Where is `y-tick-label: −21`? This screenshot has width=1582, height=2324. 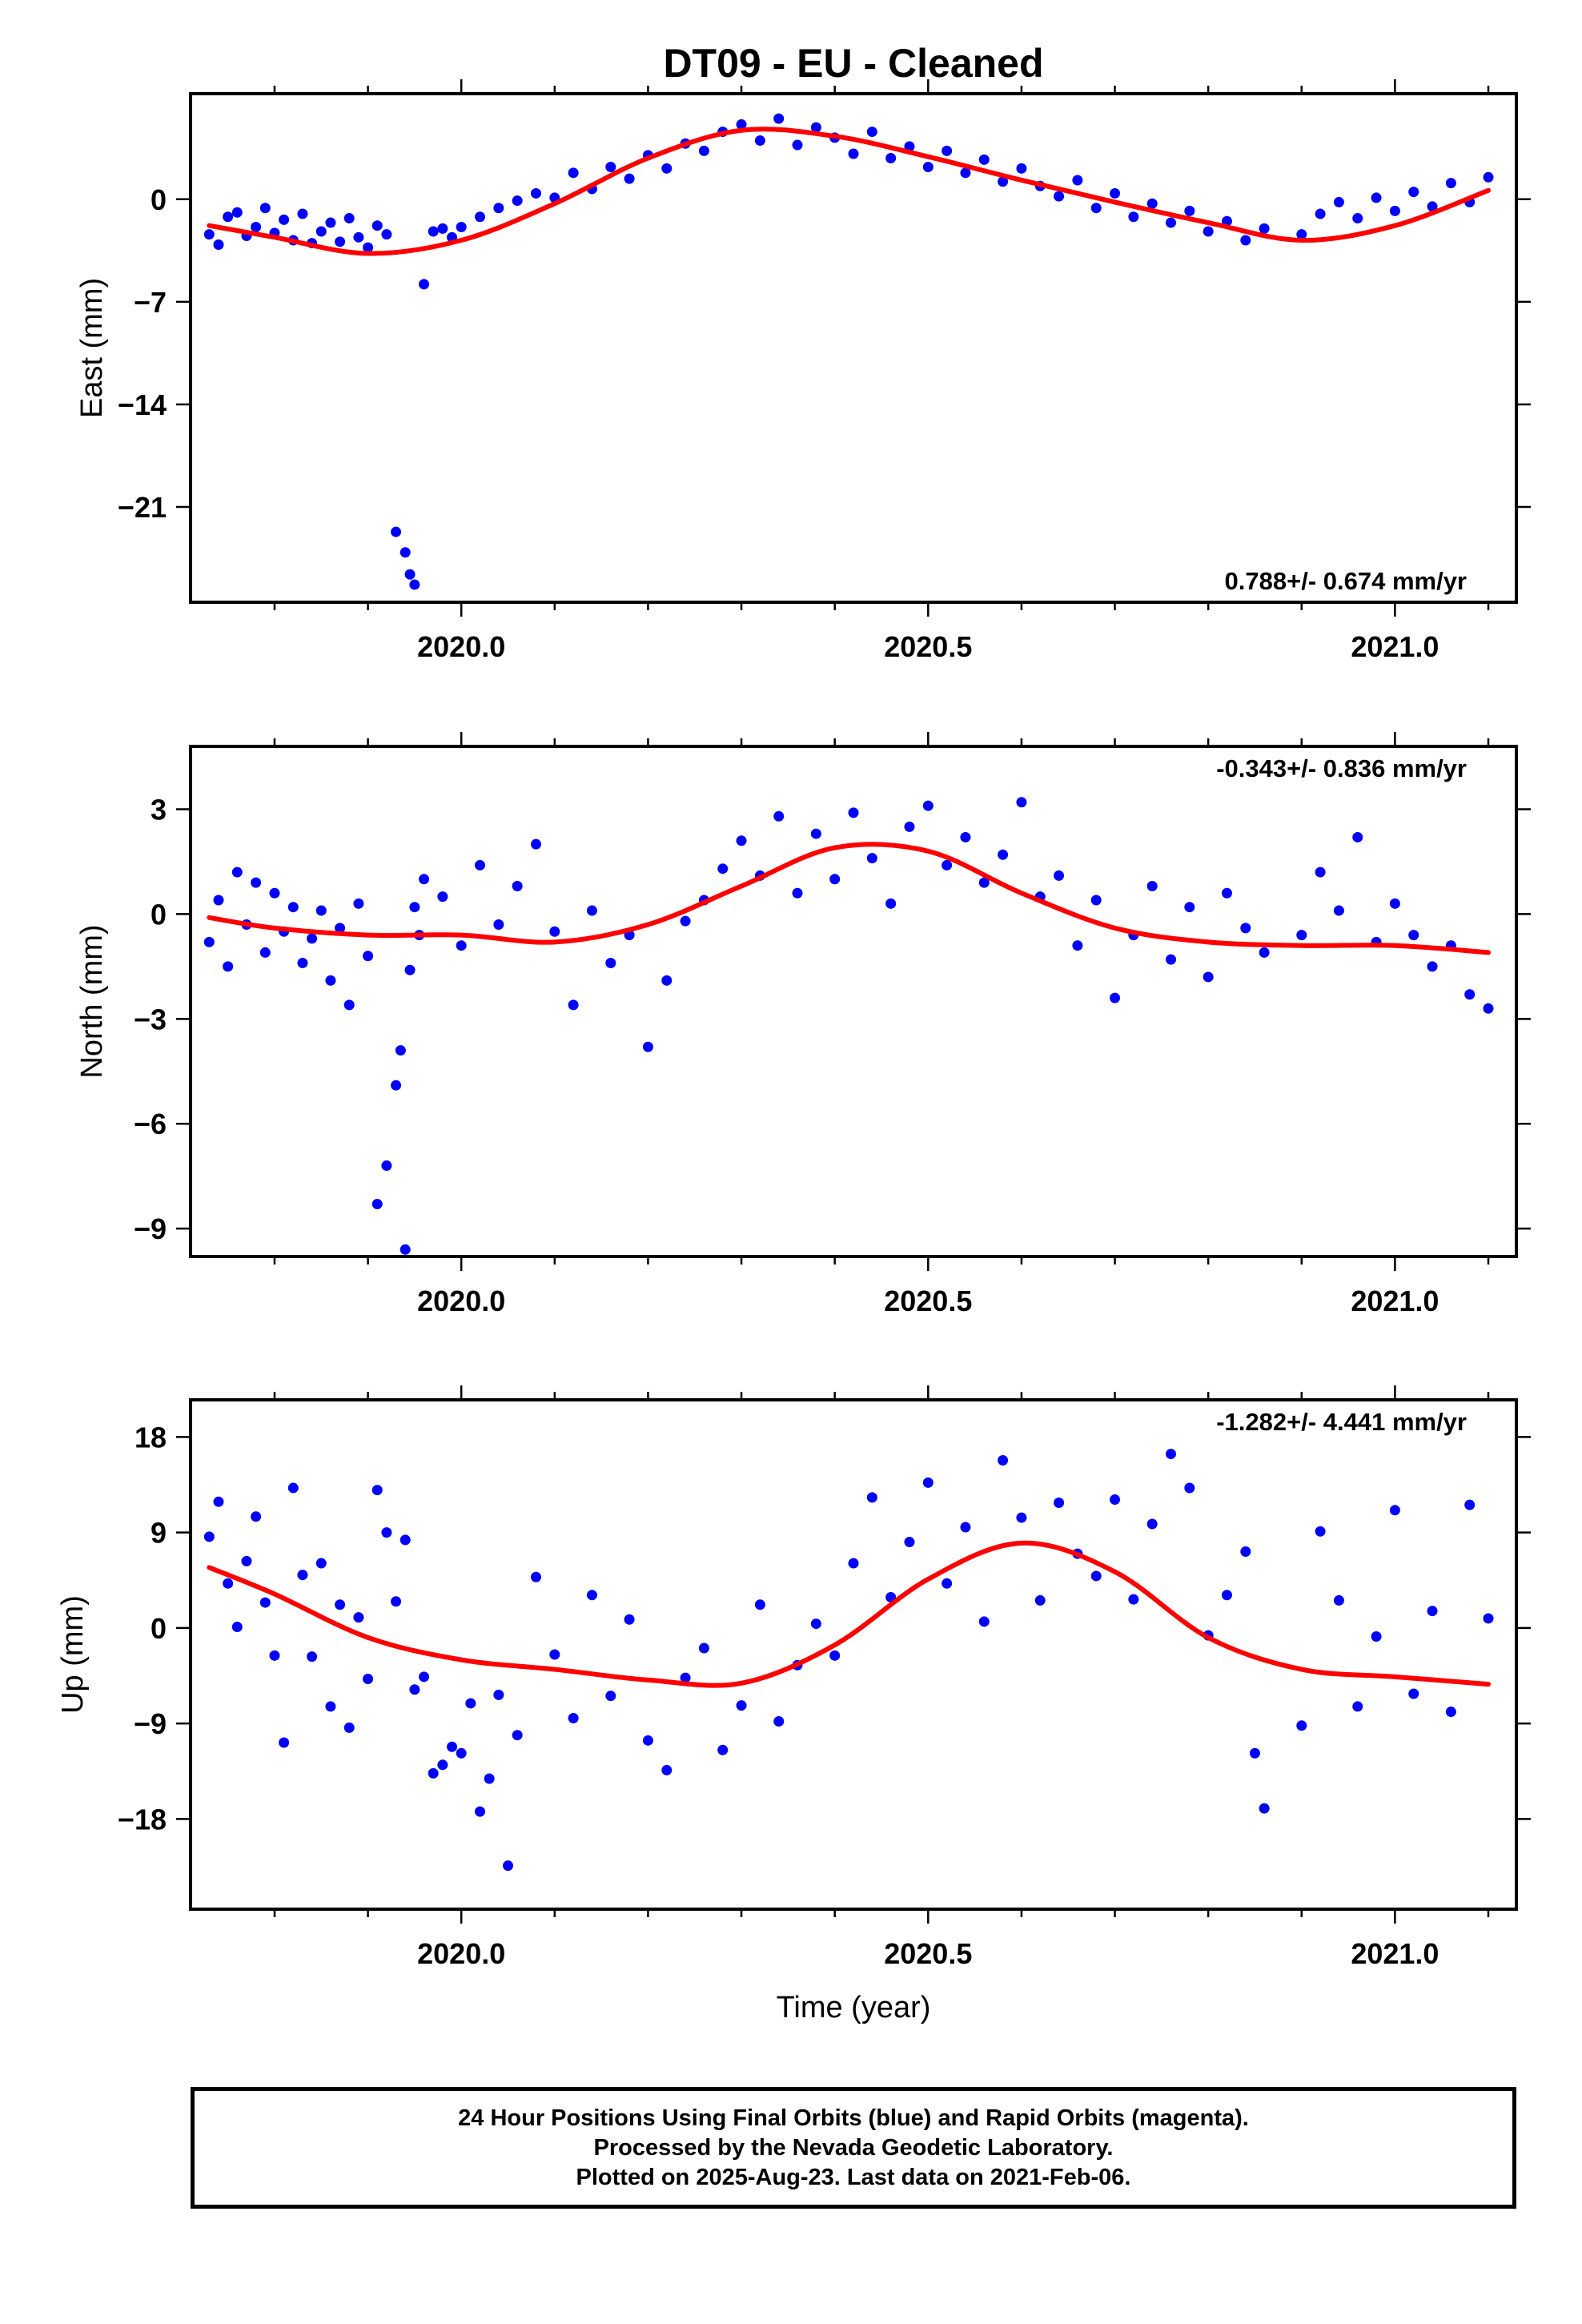 y-tick-label: −21 is located at coordinates (142, 507).